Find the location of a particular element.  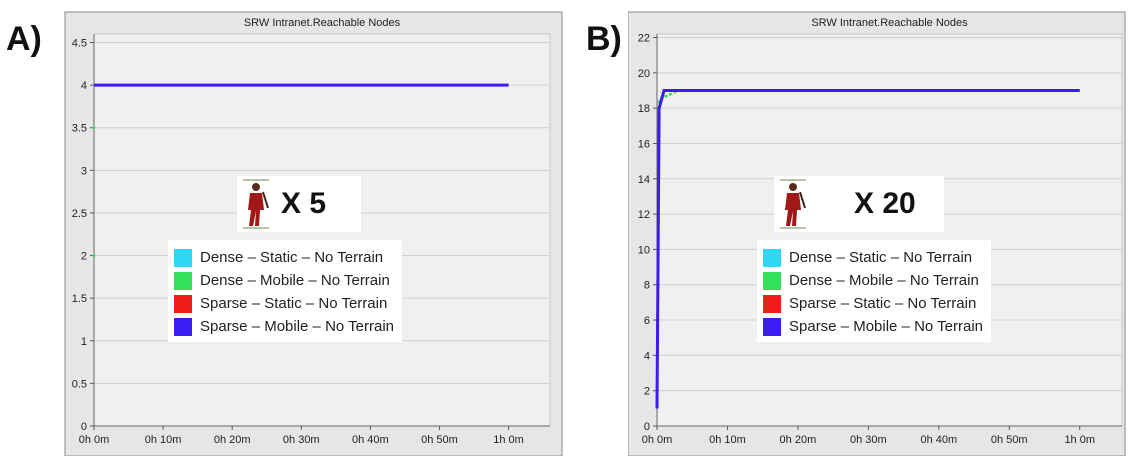

soldier-multiplier-box-b: X 20 is located at coordinates (859, 204).